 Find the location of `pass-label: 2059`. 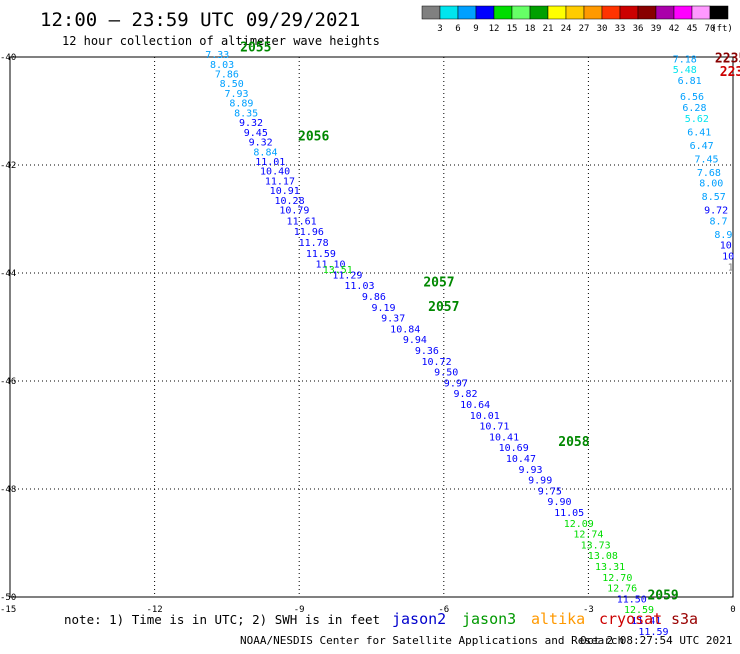

pass-label: 2059 is located at coordinates (662, 596).